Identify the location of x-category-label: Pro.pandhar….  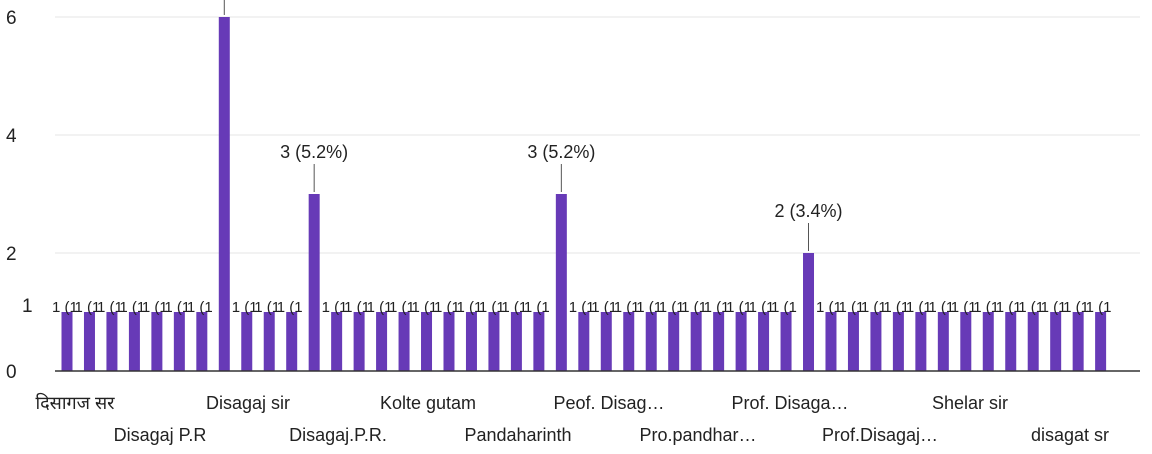
(697, 435).